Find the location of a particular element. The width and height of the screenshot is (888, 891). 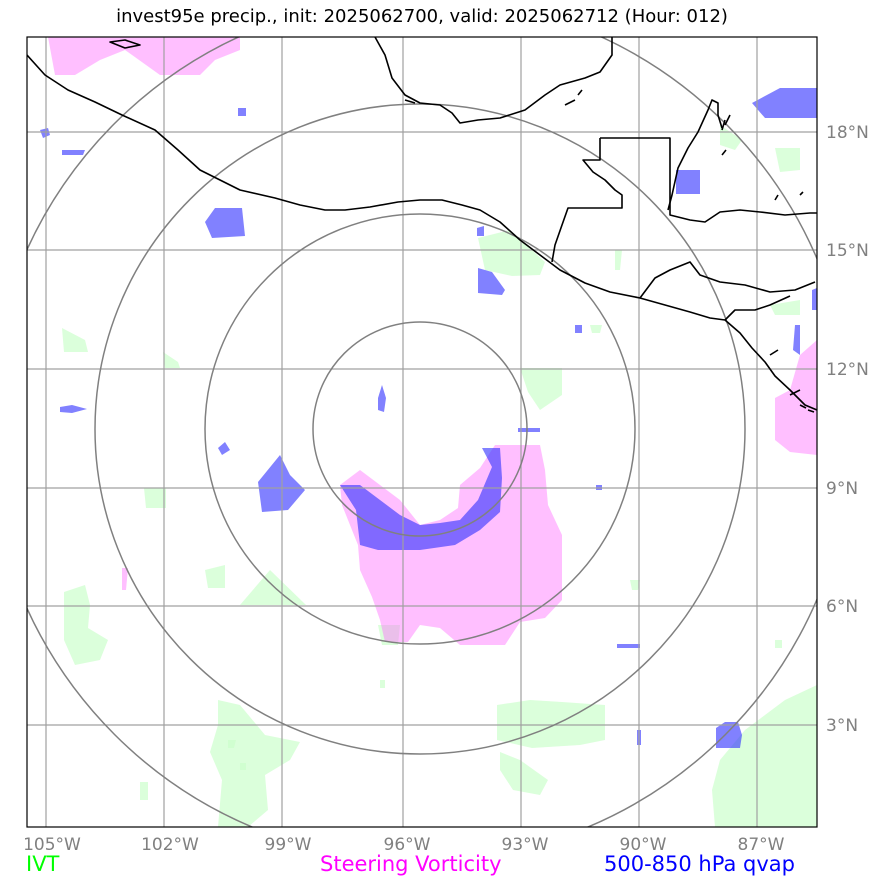

lat-label: 18°N is located at coordinates (847, 133).